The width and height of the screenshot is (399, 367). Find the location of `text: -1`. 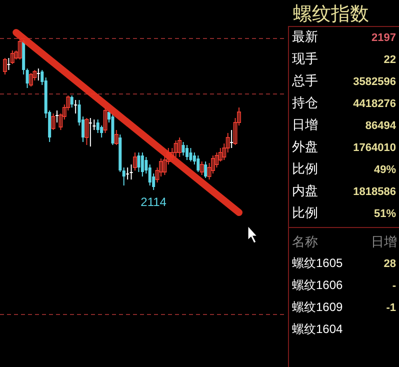

text: -1 is located at coordinates (391, 308).